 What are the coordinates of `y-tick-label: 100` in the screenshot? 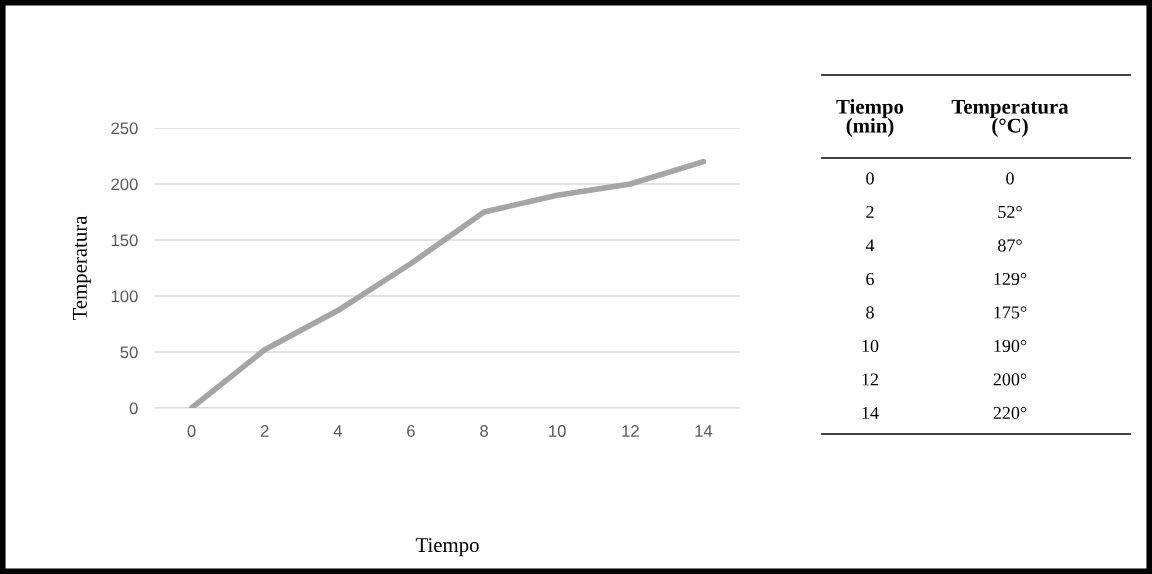 It's located at (124, 296).